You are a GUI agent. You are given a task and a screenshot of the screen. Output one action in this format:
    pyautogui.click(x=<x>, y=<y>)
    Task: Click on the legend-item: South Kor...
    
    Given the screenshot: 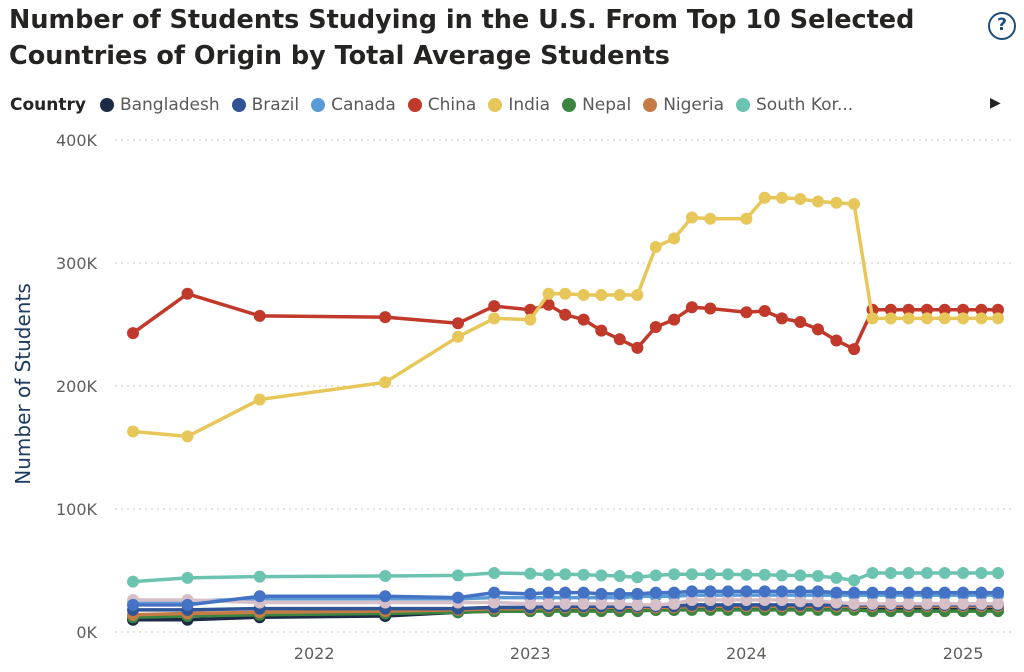 What is the action you would take?
    pyautogui.click(x=794, y=105)
    